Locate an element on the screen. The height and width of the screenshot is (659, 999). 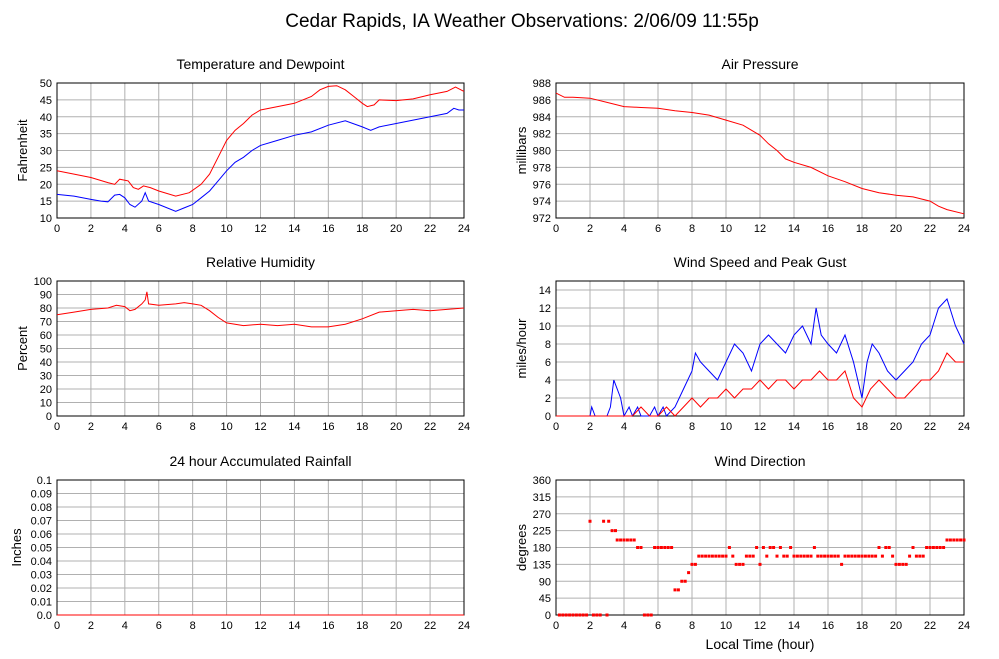
chart-title: 24 hour Accumulated Rainfall is located at coordinates (260, 461).